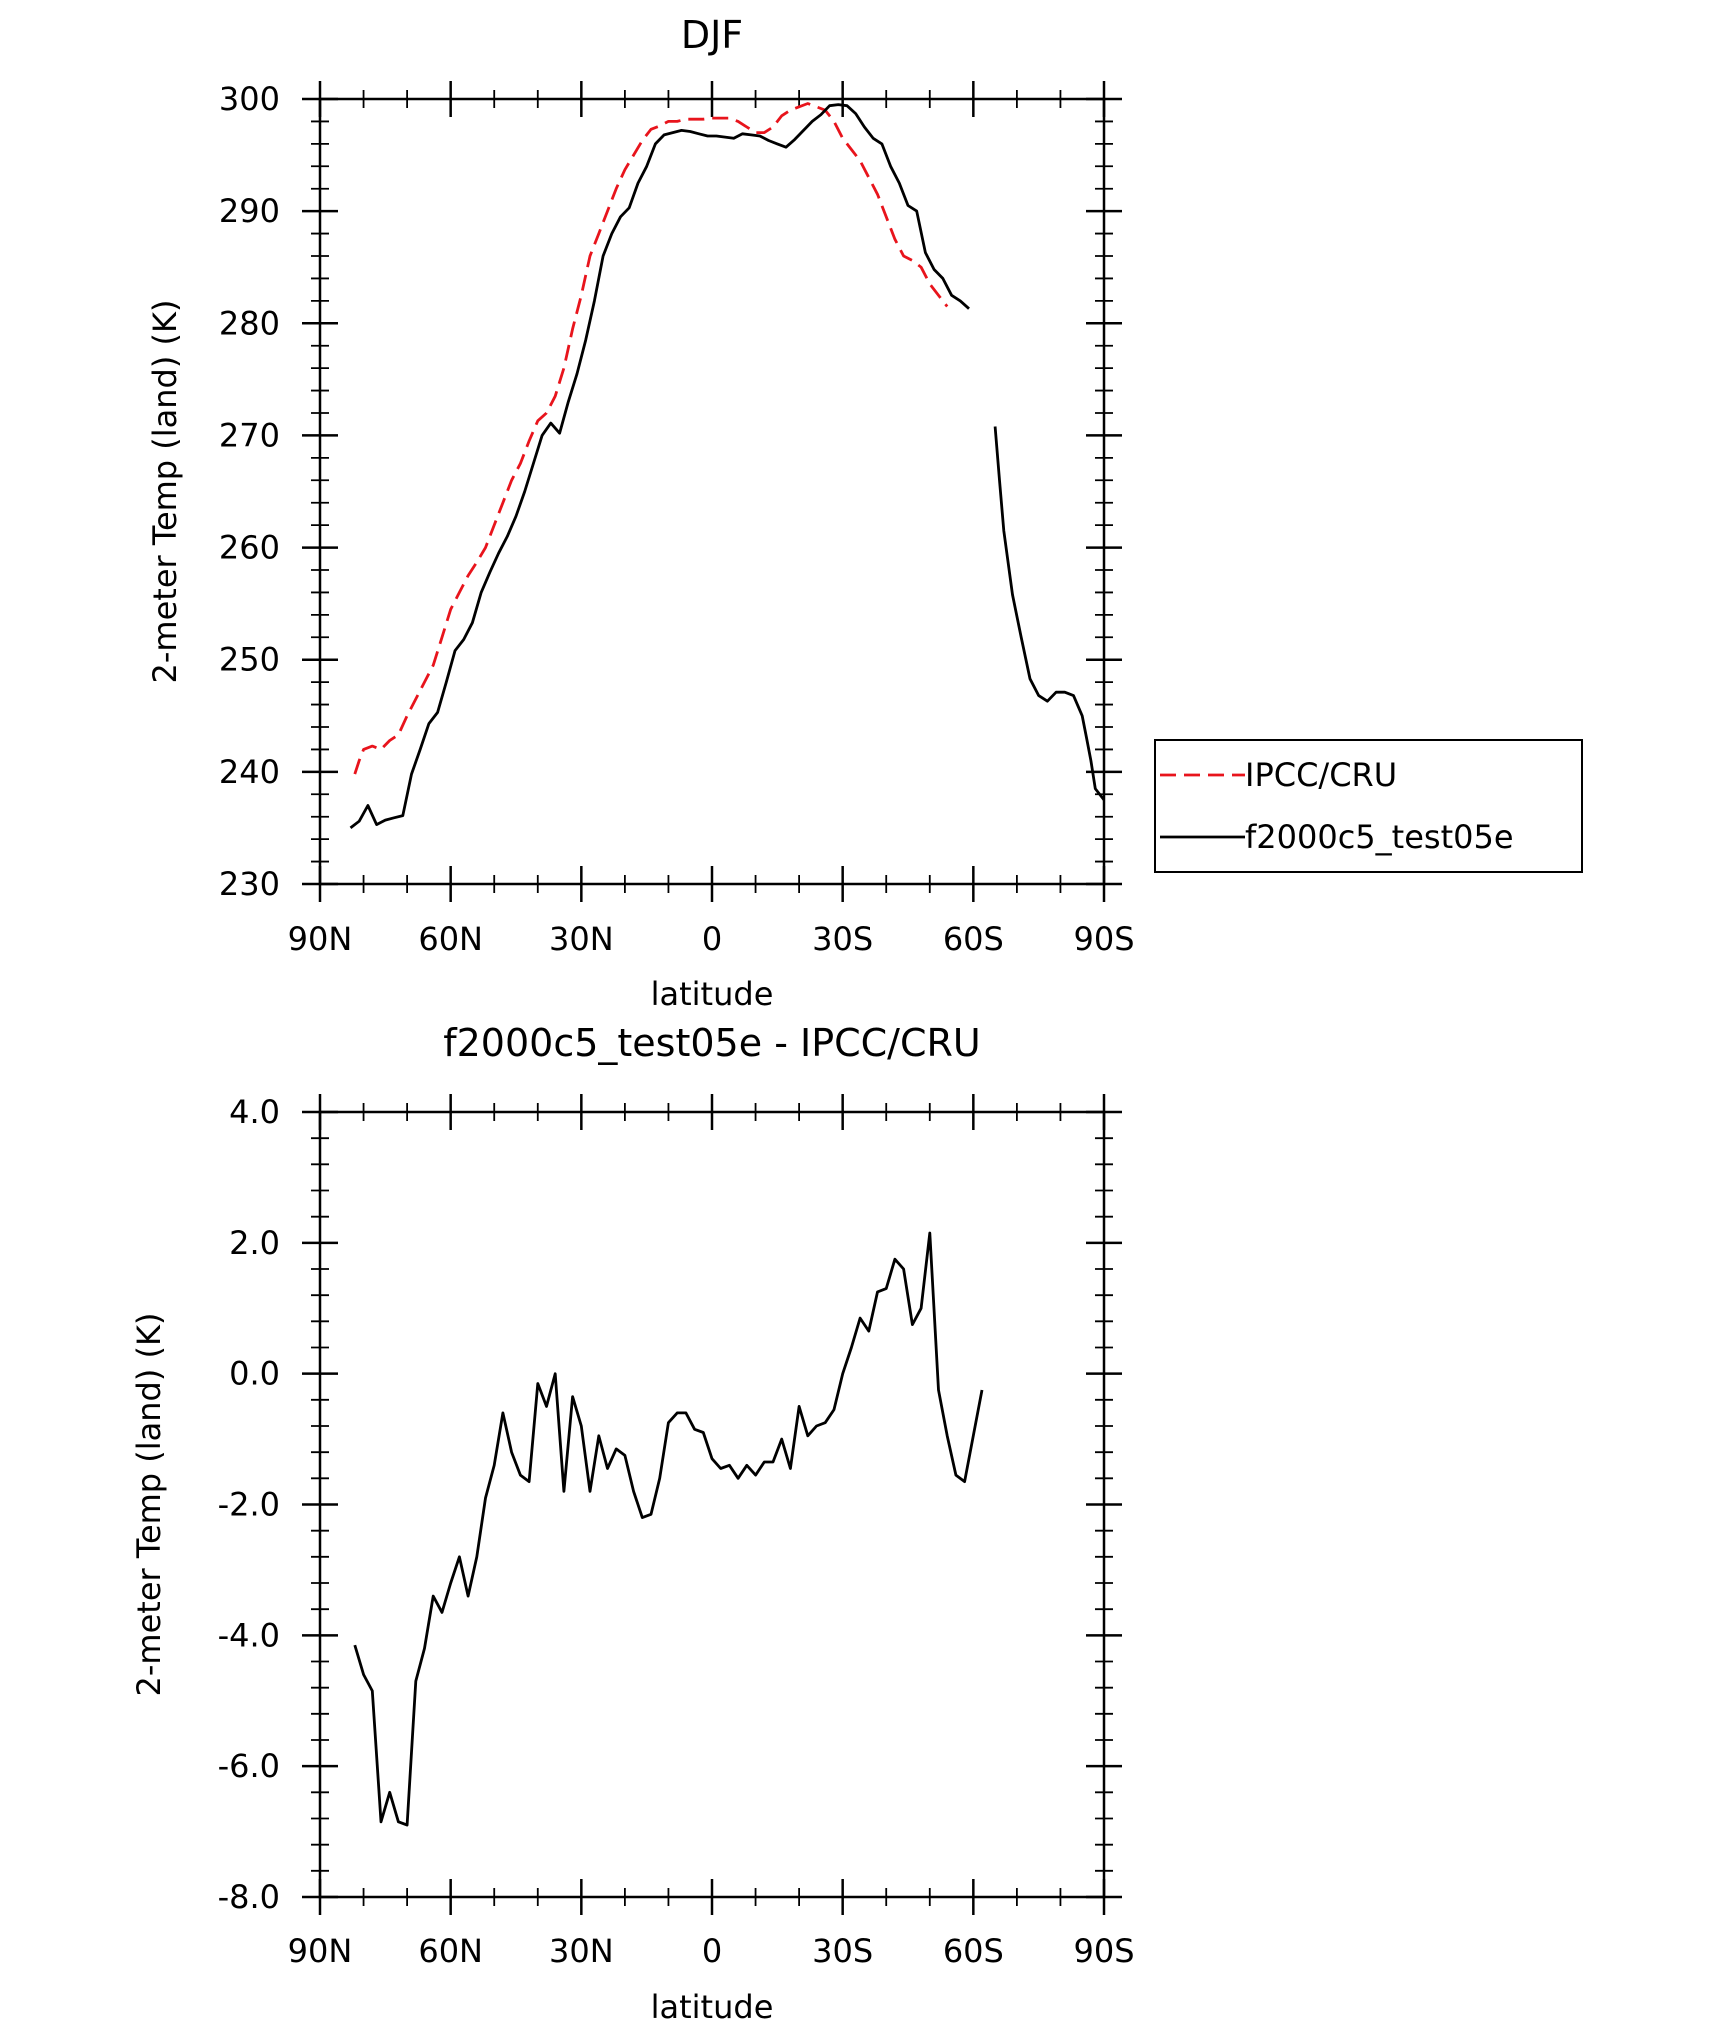 This screenshot has height=2021, width=1710. What do you see at coordinates (651, 438) in the screenshot?
I see `series-line-ipcc-cru` at bounding box center [651, 438].